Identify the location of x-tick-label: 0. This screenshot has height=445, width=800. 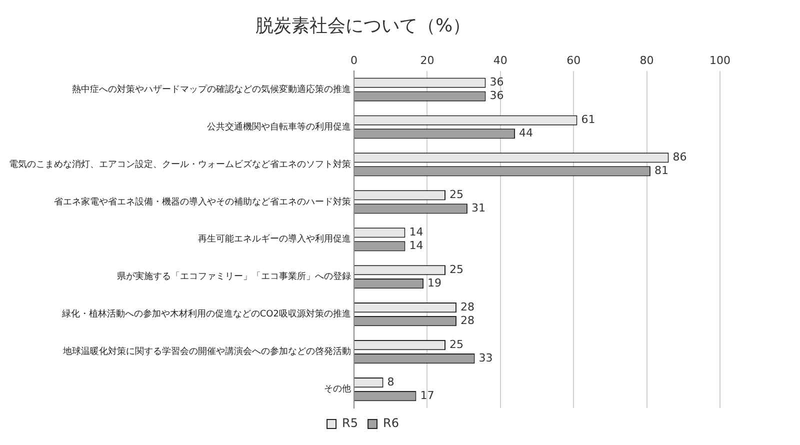
(354, 61).